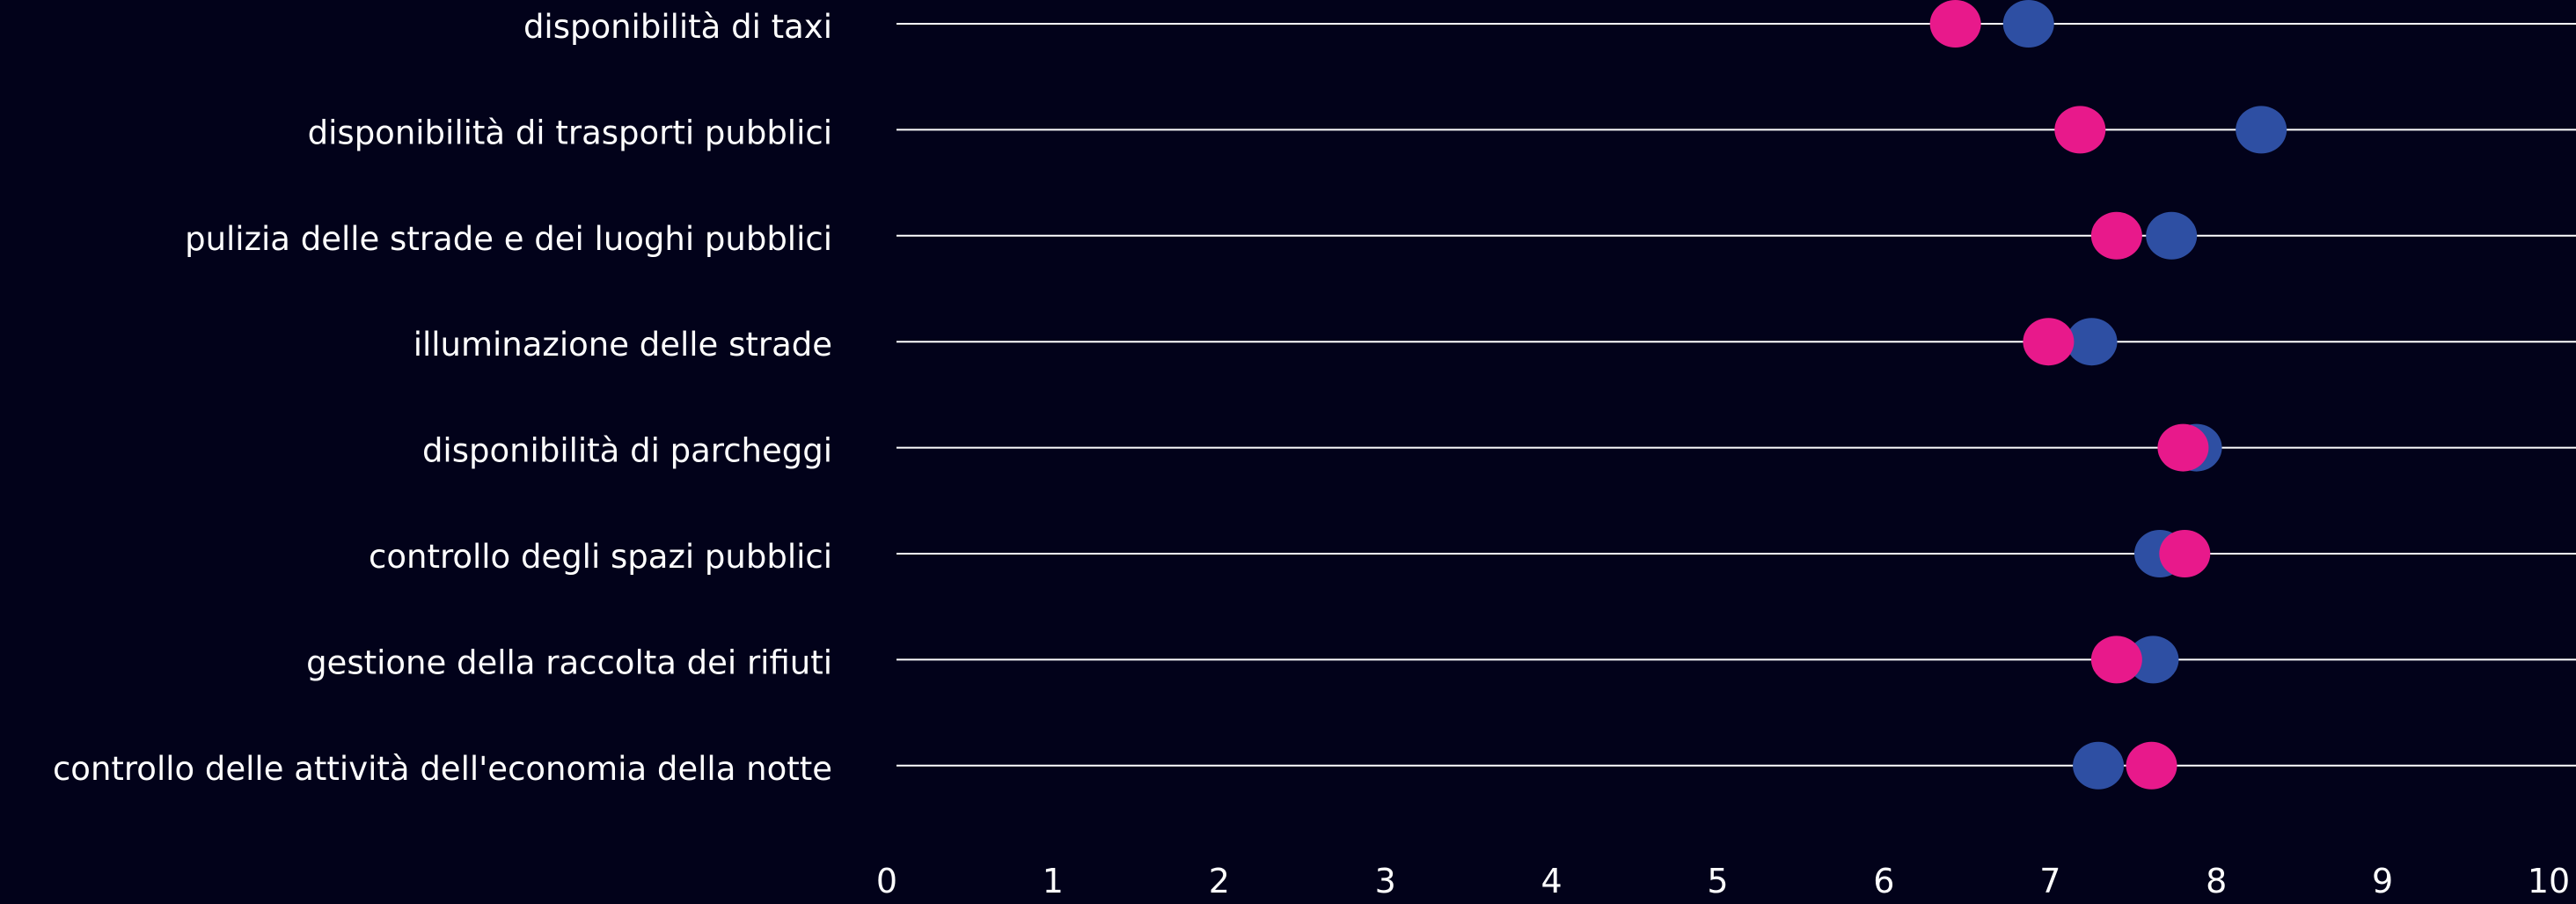  What do you see at coordinates (1717, 881) in the screenshot?
I see `x-tick-label: 5` at bounding box center [1717, 881].